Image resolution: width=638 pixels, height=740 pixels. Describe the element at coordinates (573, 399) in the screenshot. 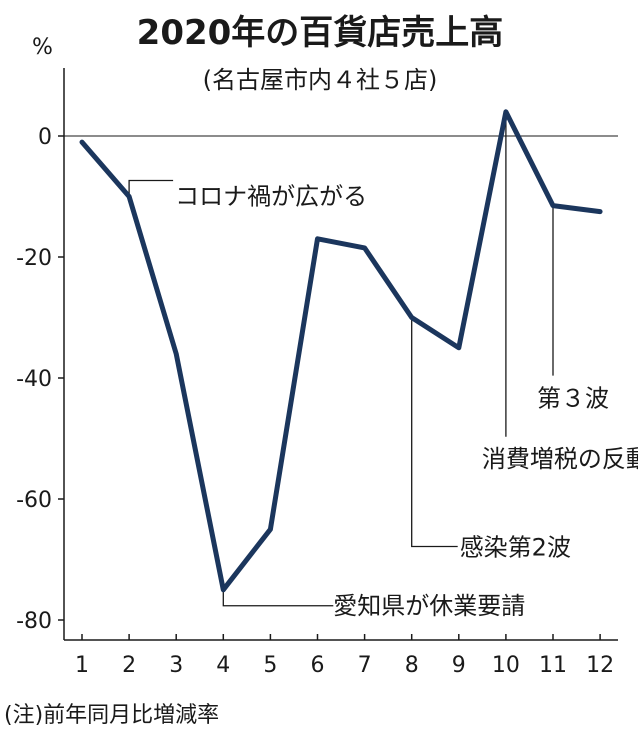

I see `annotation-label: 第３波` at that location.